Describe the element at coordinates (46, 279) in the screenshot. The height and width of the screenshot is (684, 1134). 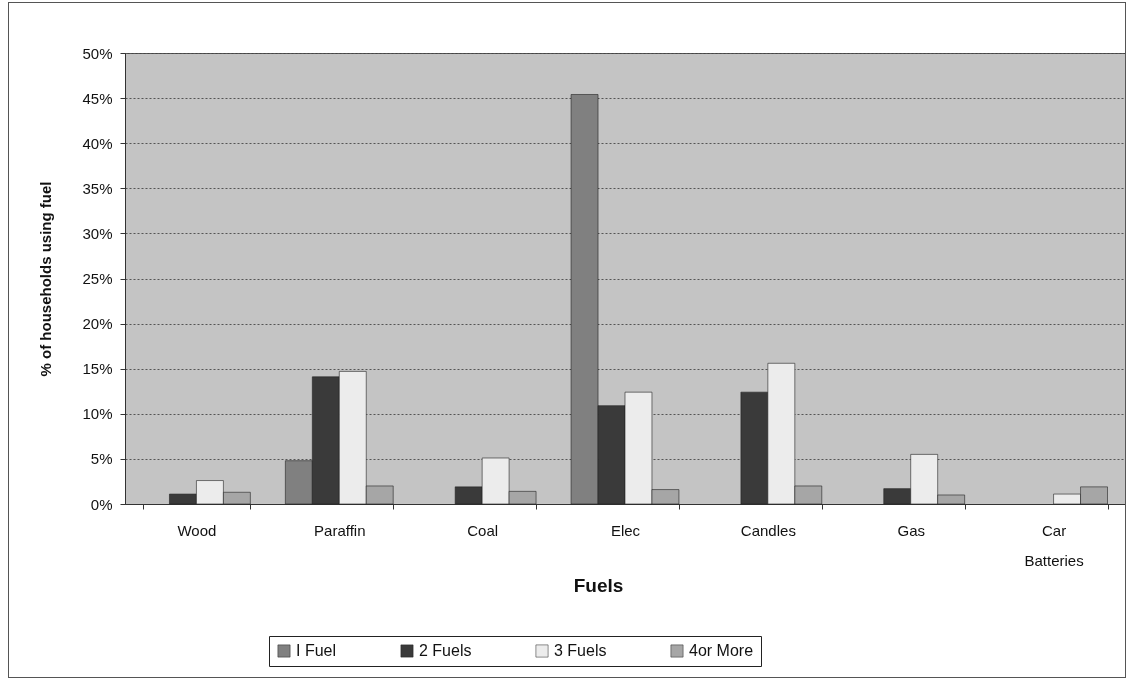
I see `y-axis-title: % of households using fuel` at that location.